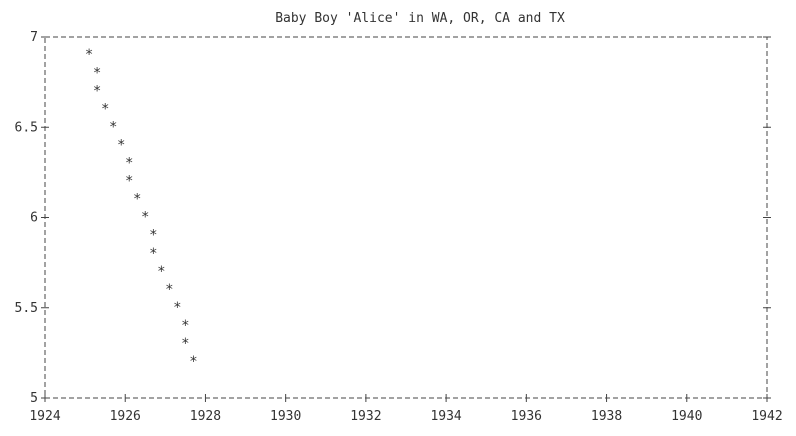 Image resolution: width=796 pixels, height=436 pixels. What do you see at coordinates (420, 18) in the screenshot?
I see `chart-title: Baby Boy 'Alice' in WA, OR, CA and TX` at bounding box center [420, 18].